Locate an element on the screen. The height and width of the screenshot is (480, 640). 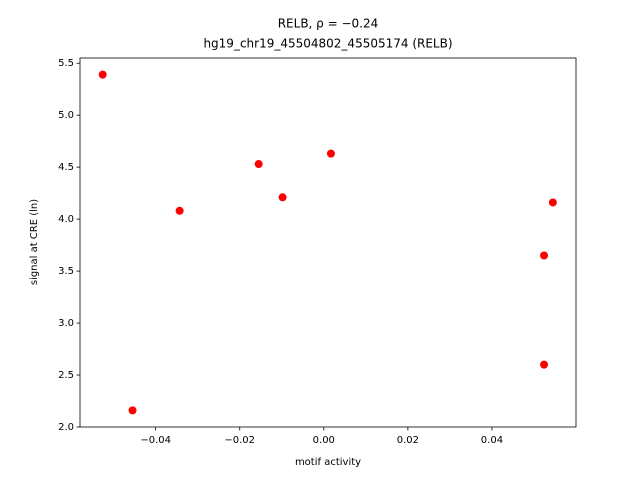
y-tick-label: 5.5 is located at coordinates (66, 63).